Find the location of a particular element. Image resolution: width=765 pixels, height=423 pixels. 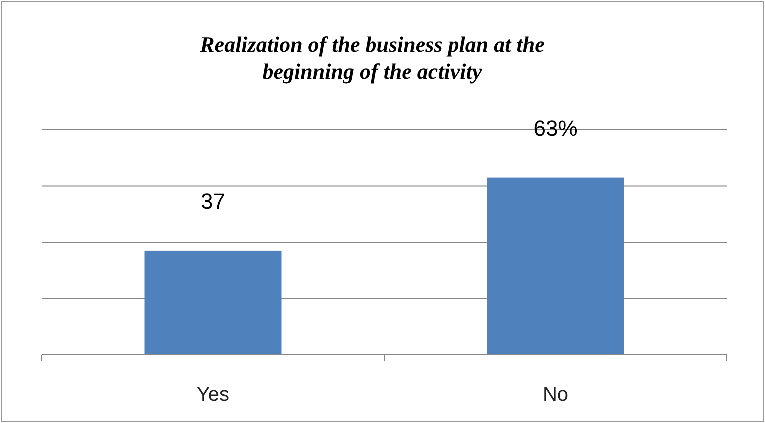

x-tick-label: No is located at coordinates (555, 395).